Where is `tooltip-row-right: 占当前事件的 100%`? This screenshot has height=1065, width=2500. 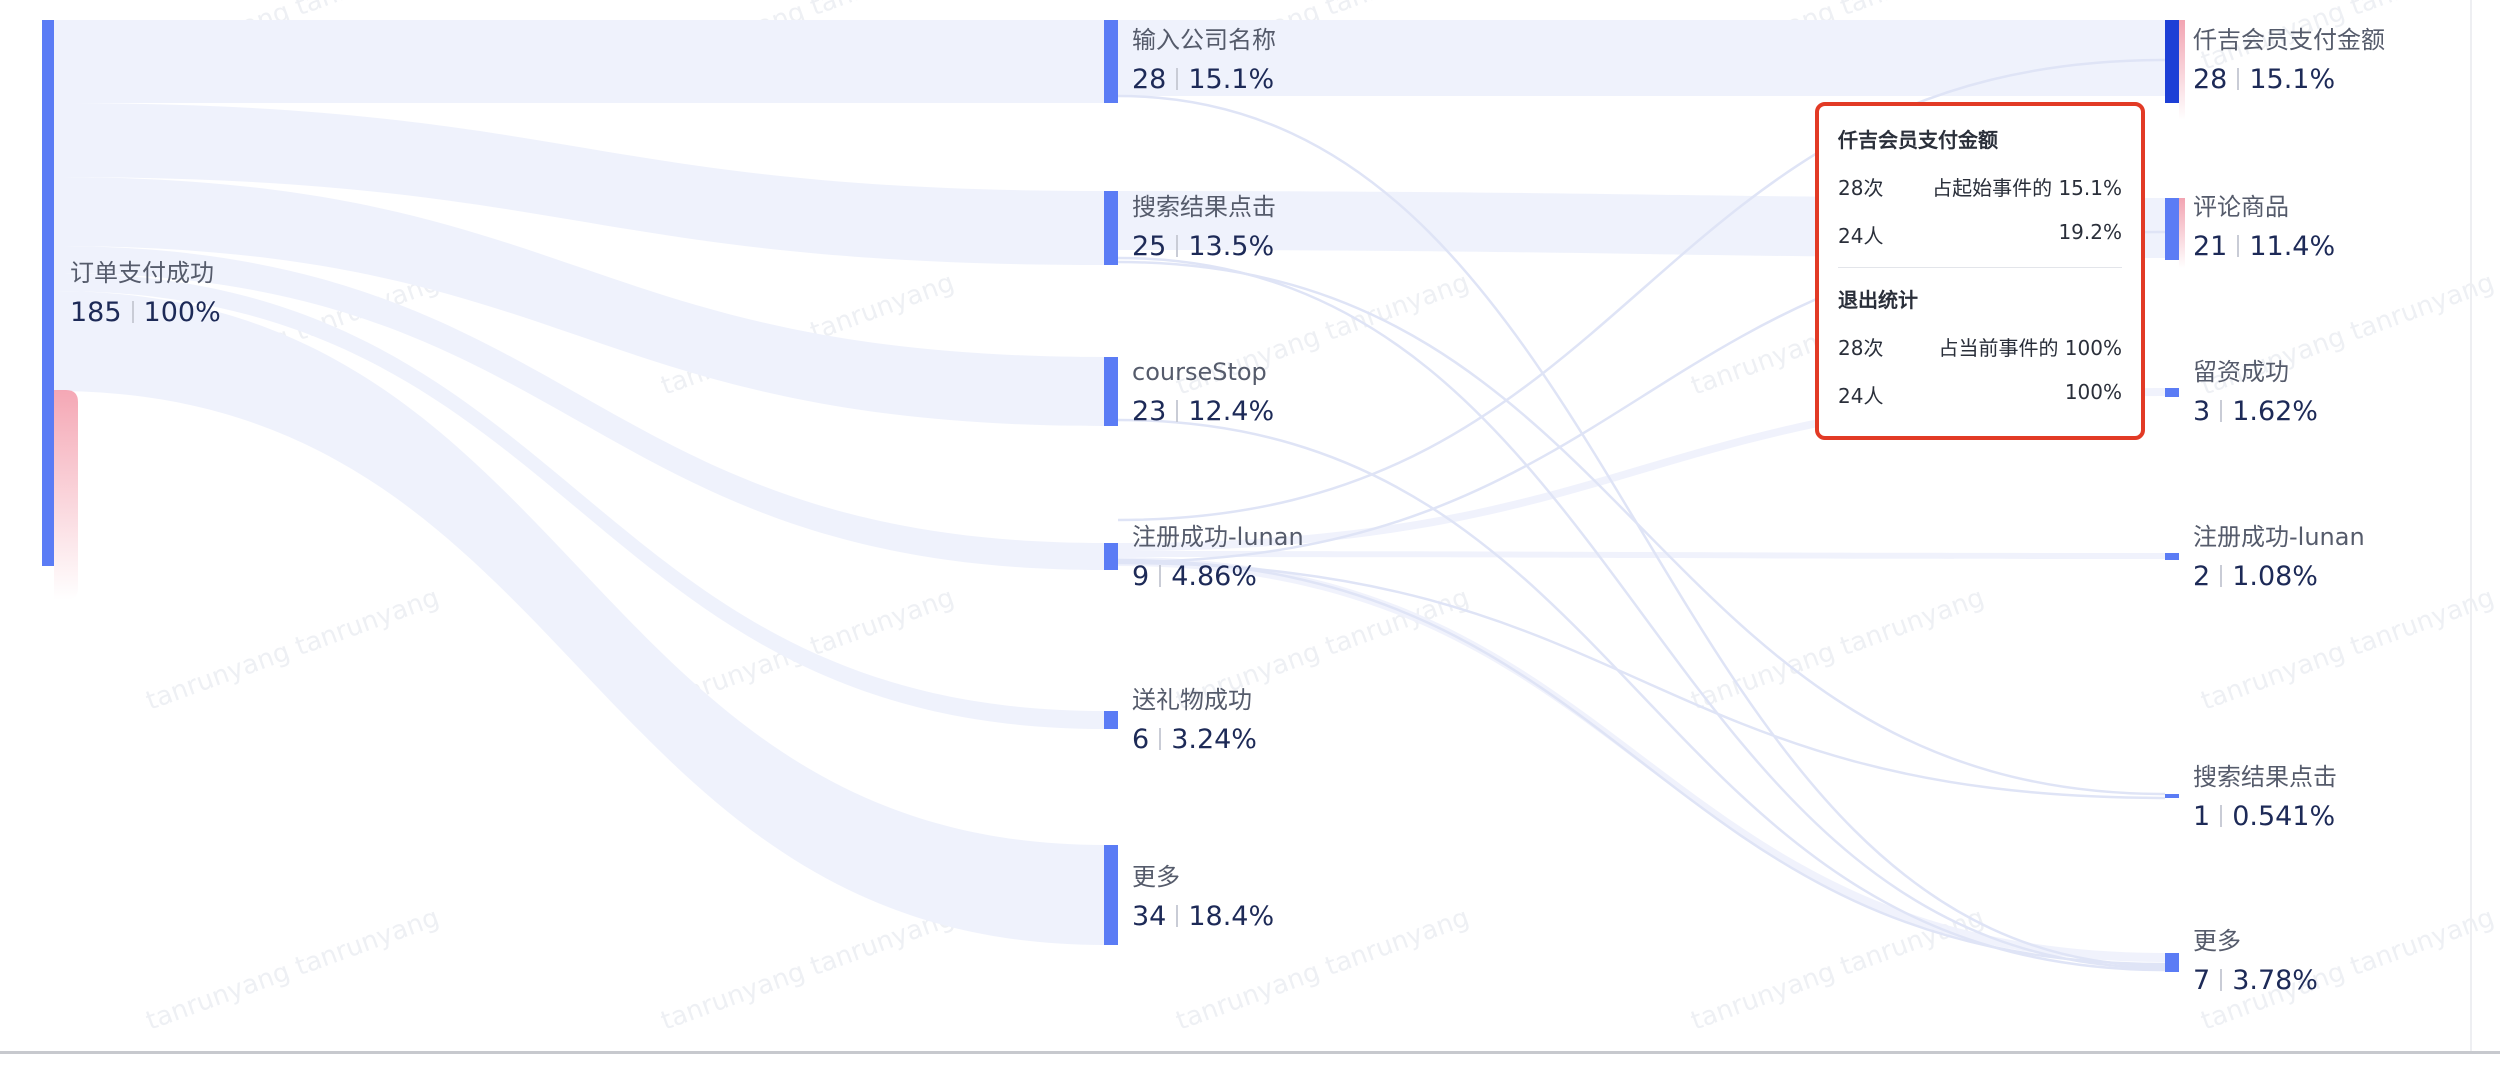 tooltip-row-right: 占当前事件的 100% is located at coordinates (2030, 348).